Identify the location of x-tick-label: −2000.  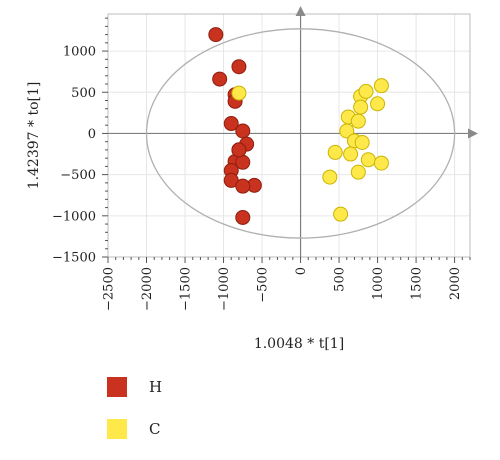
(147, 289).